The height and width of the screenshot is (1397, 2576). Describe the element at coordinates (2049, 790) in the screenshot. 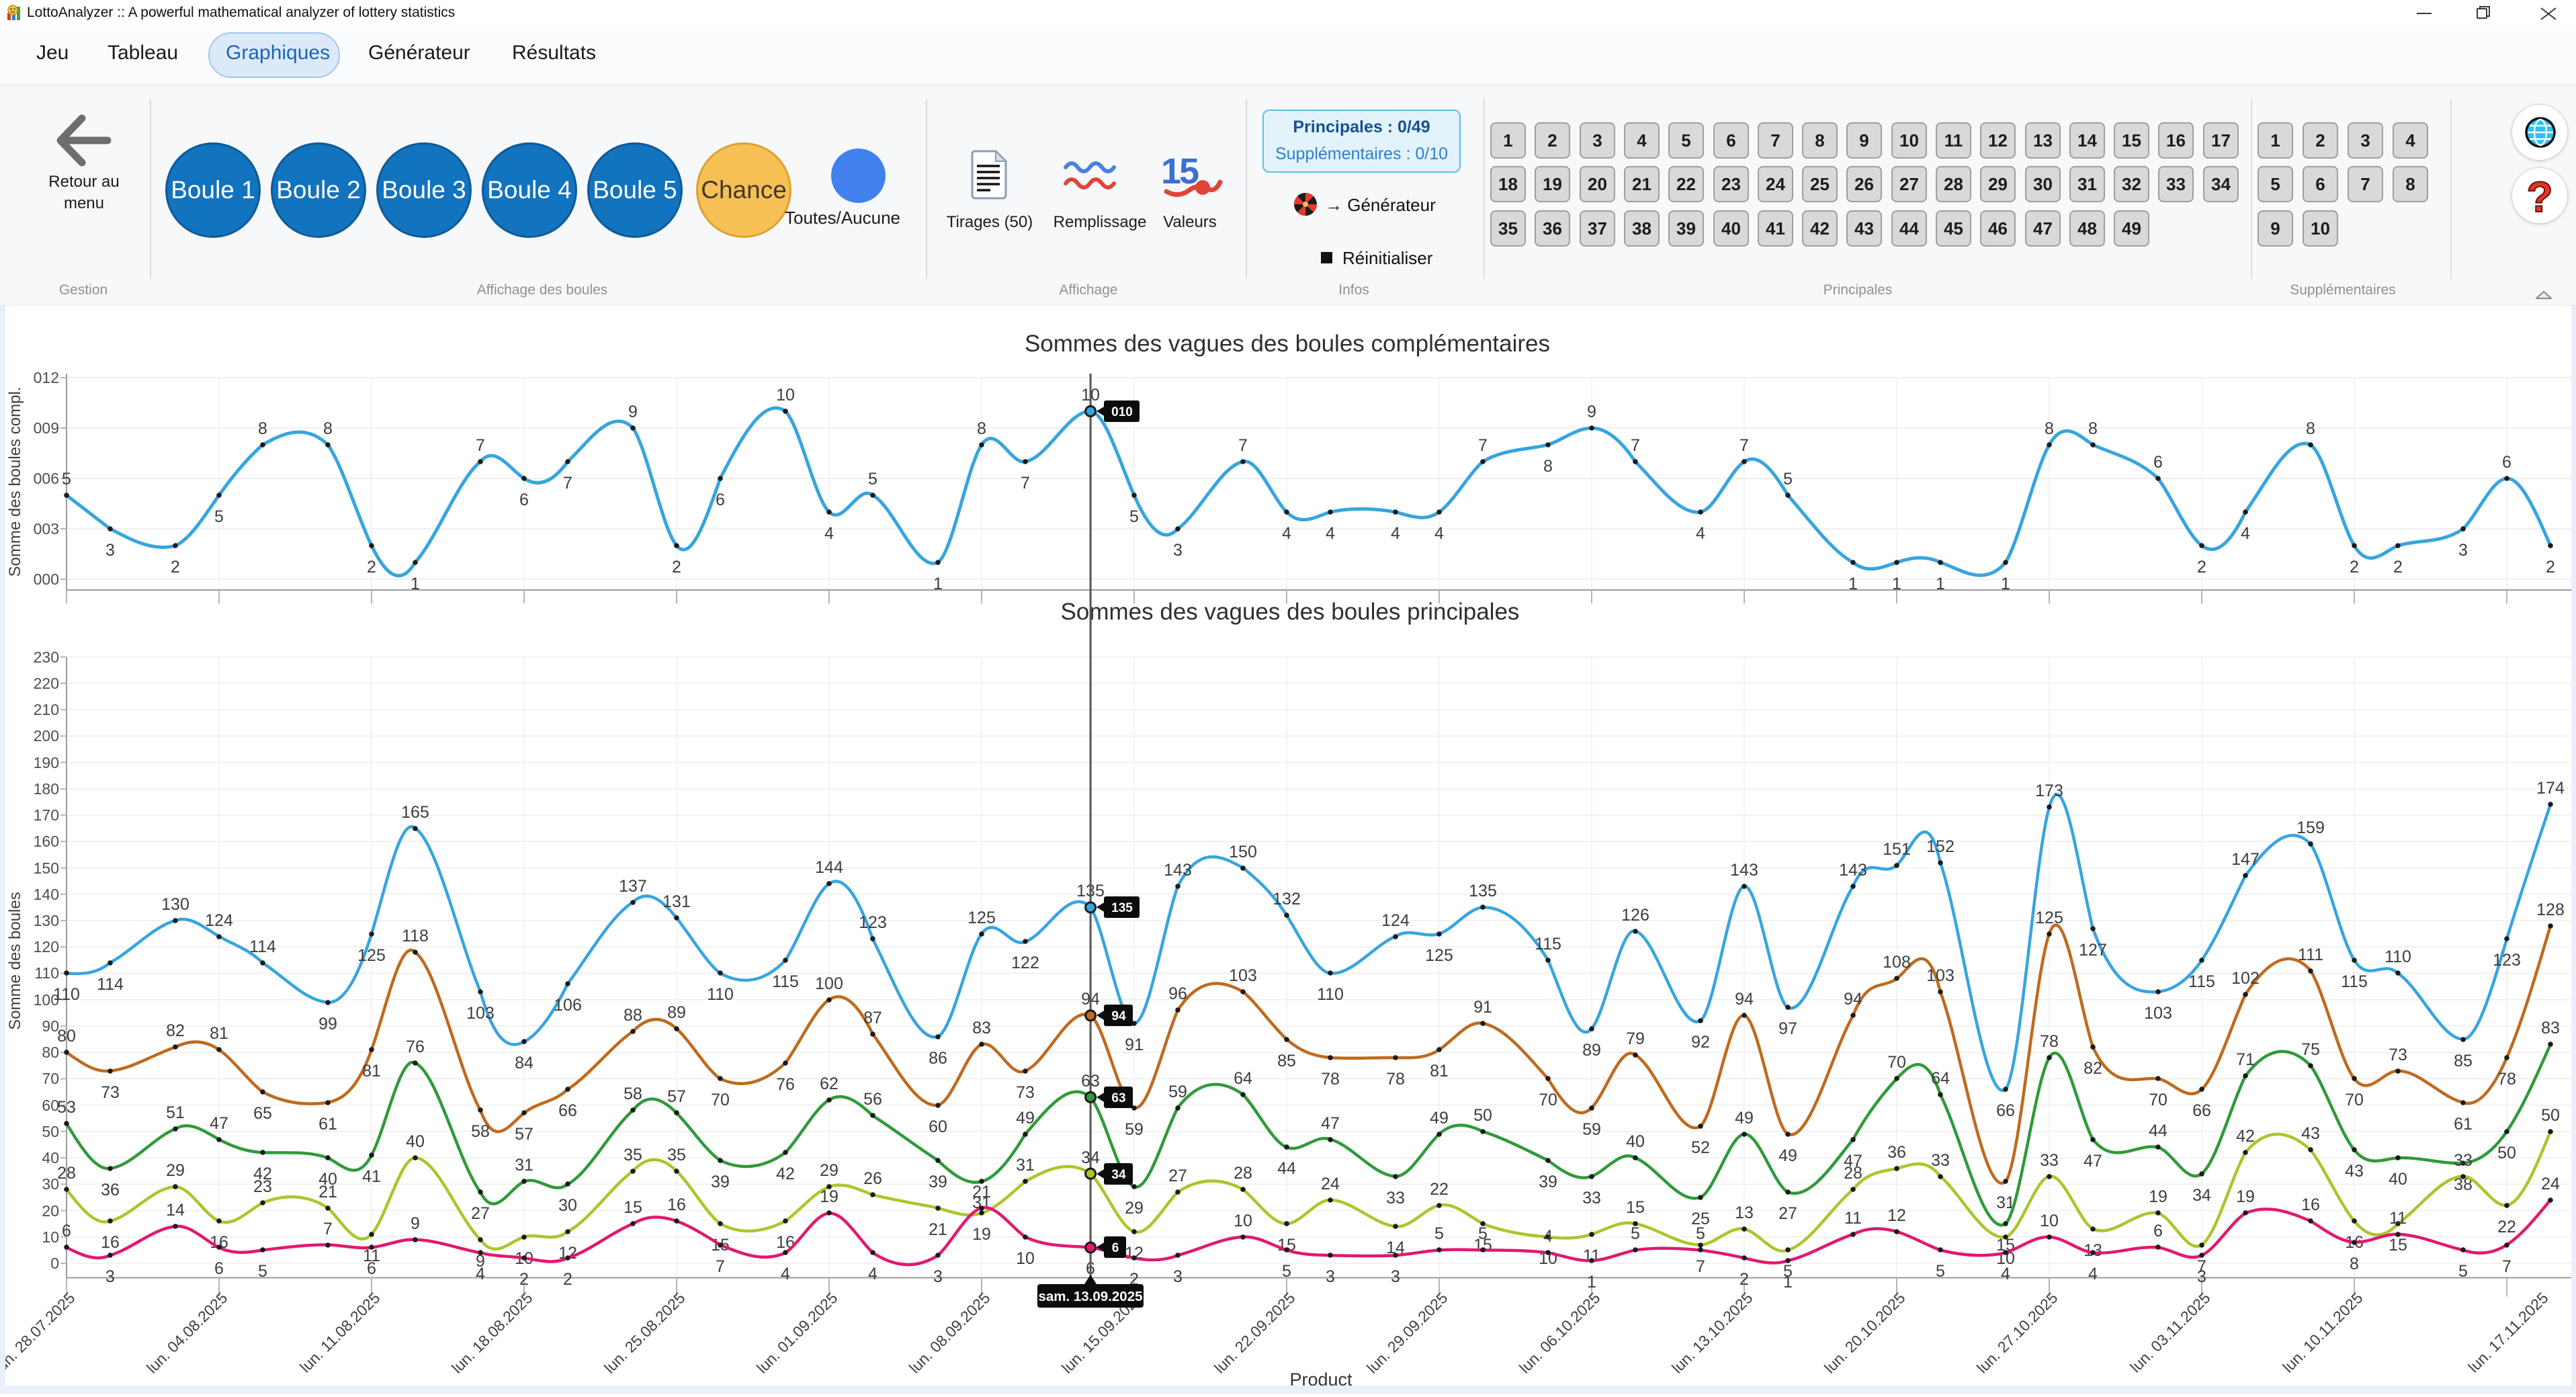

I see `svg-text: 173` at that location.